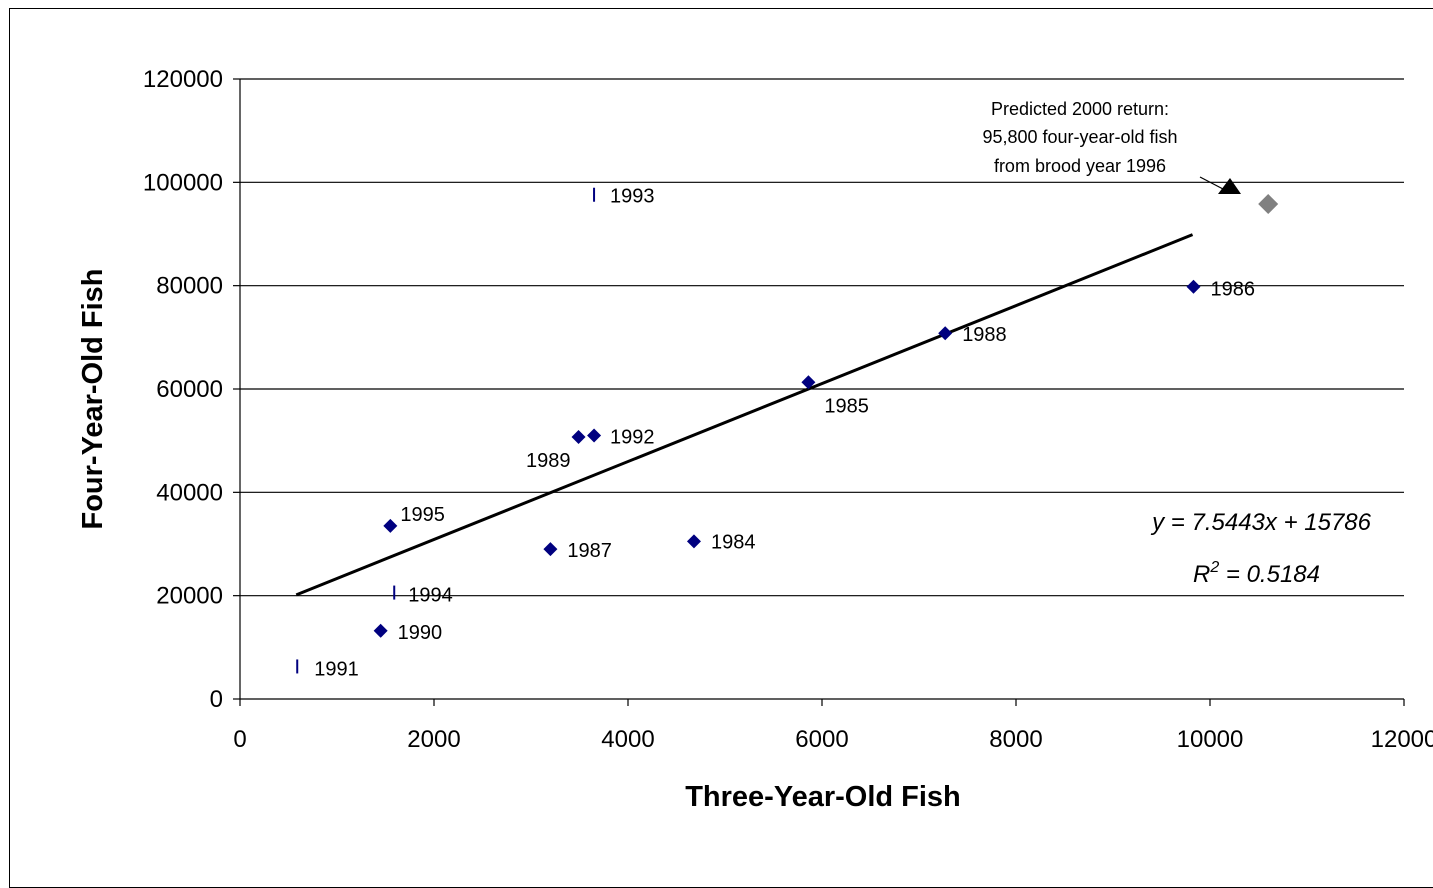 The height and width of the screenshot is (888, 1433). I want to click on y-axis-title: Four-Year-Old Fish, so click(93, 398).